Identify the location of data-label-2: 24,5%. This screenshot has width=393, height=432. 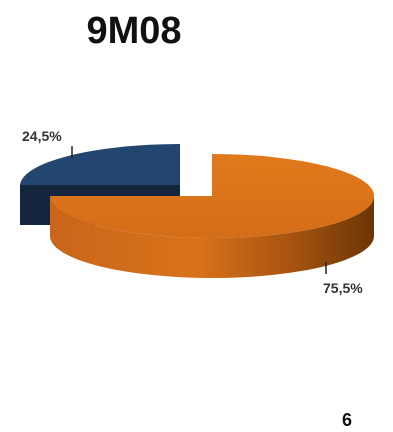
(42, 136).